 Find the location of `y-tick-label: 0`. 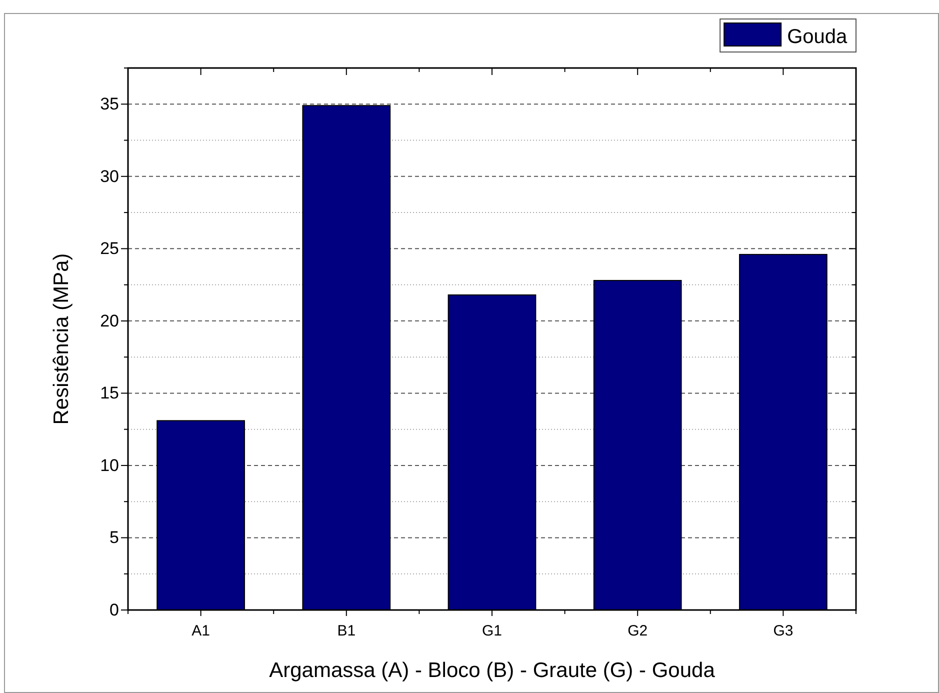

y-tick-label: 0 is located at coordinates (114, 610).